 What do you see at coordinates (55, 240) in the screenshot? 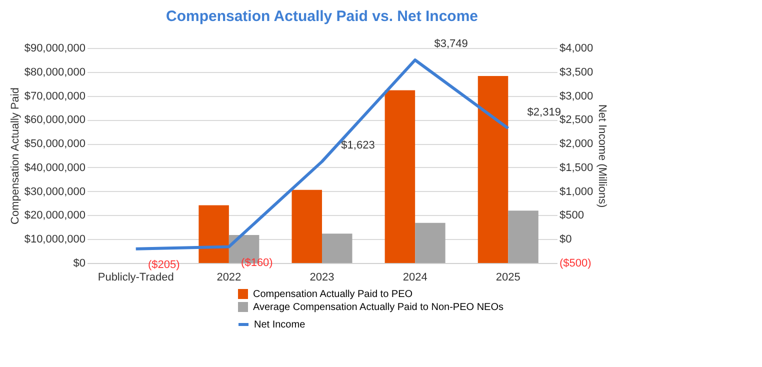
I see `y-tick-label: $10,000,000` at bounding box center [55, 240].